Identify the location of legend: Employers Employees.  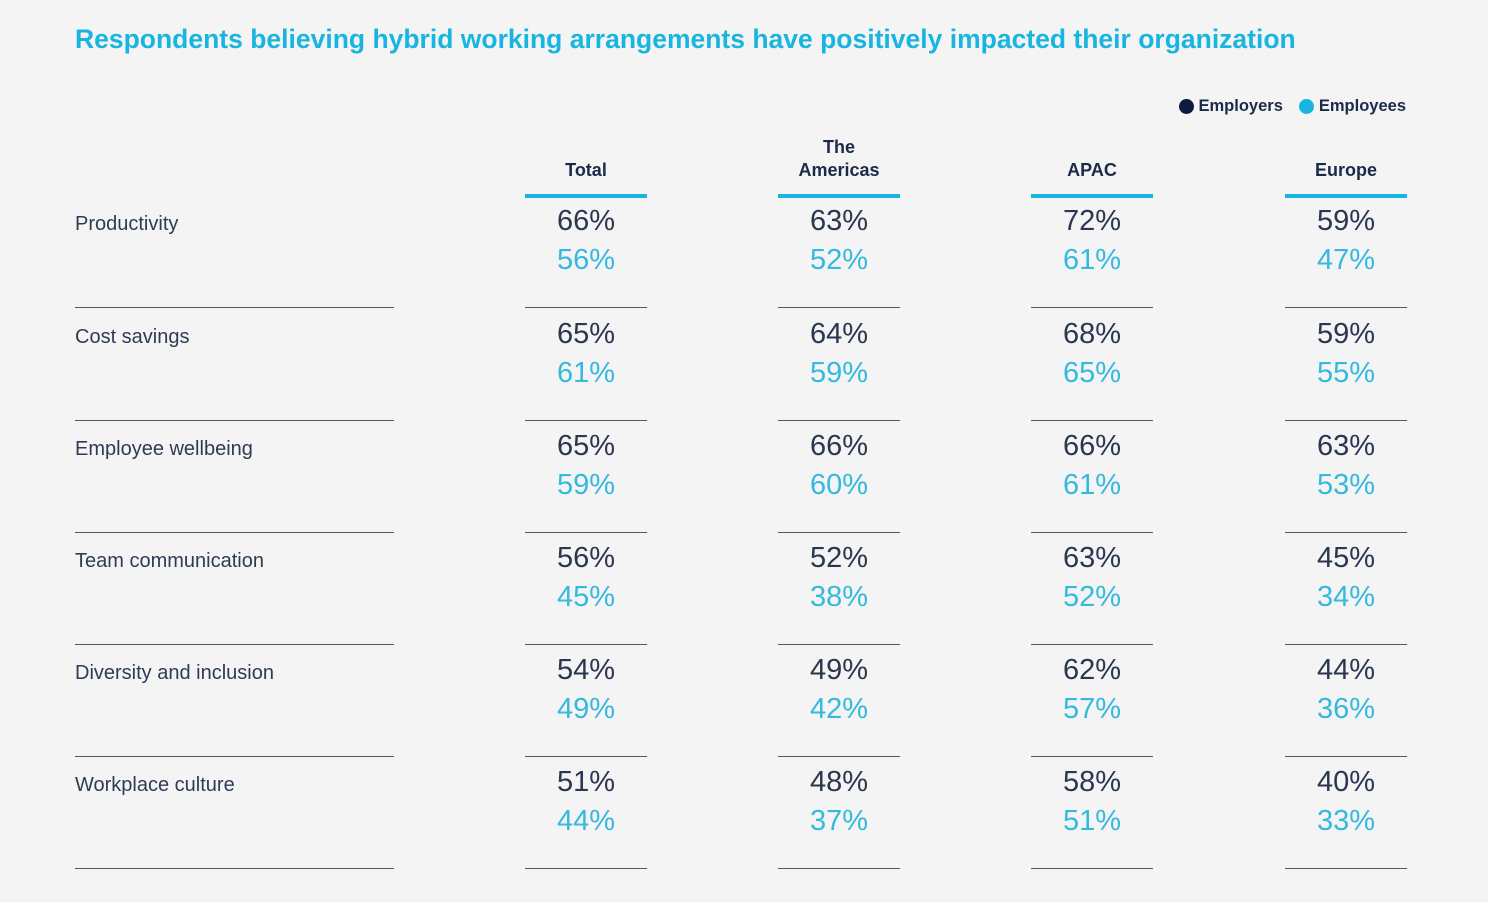
(1284, 106).